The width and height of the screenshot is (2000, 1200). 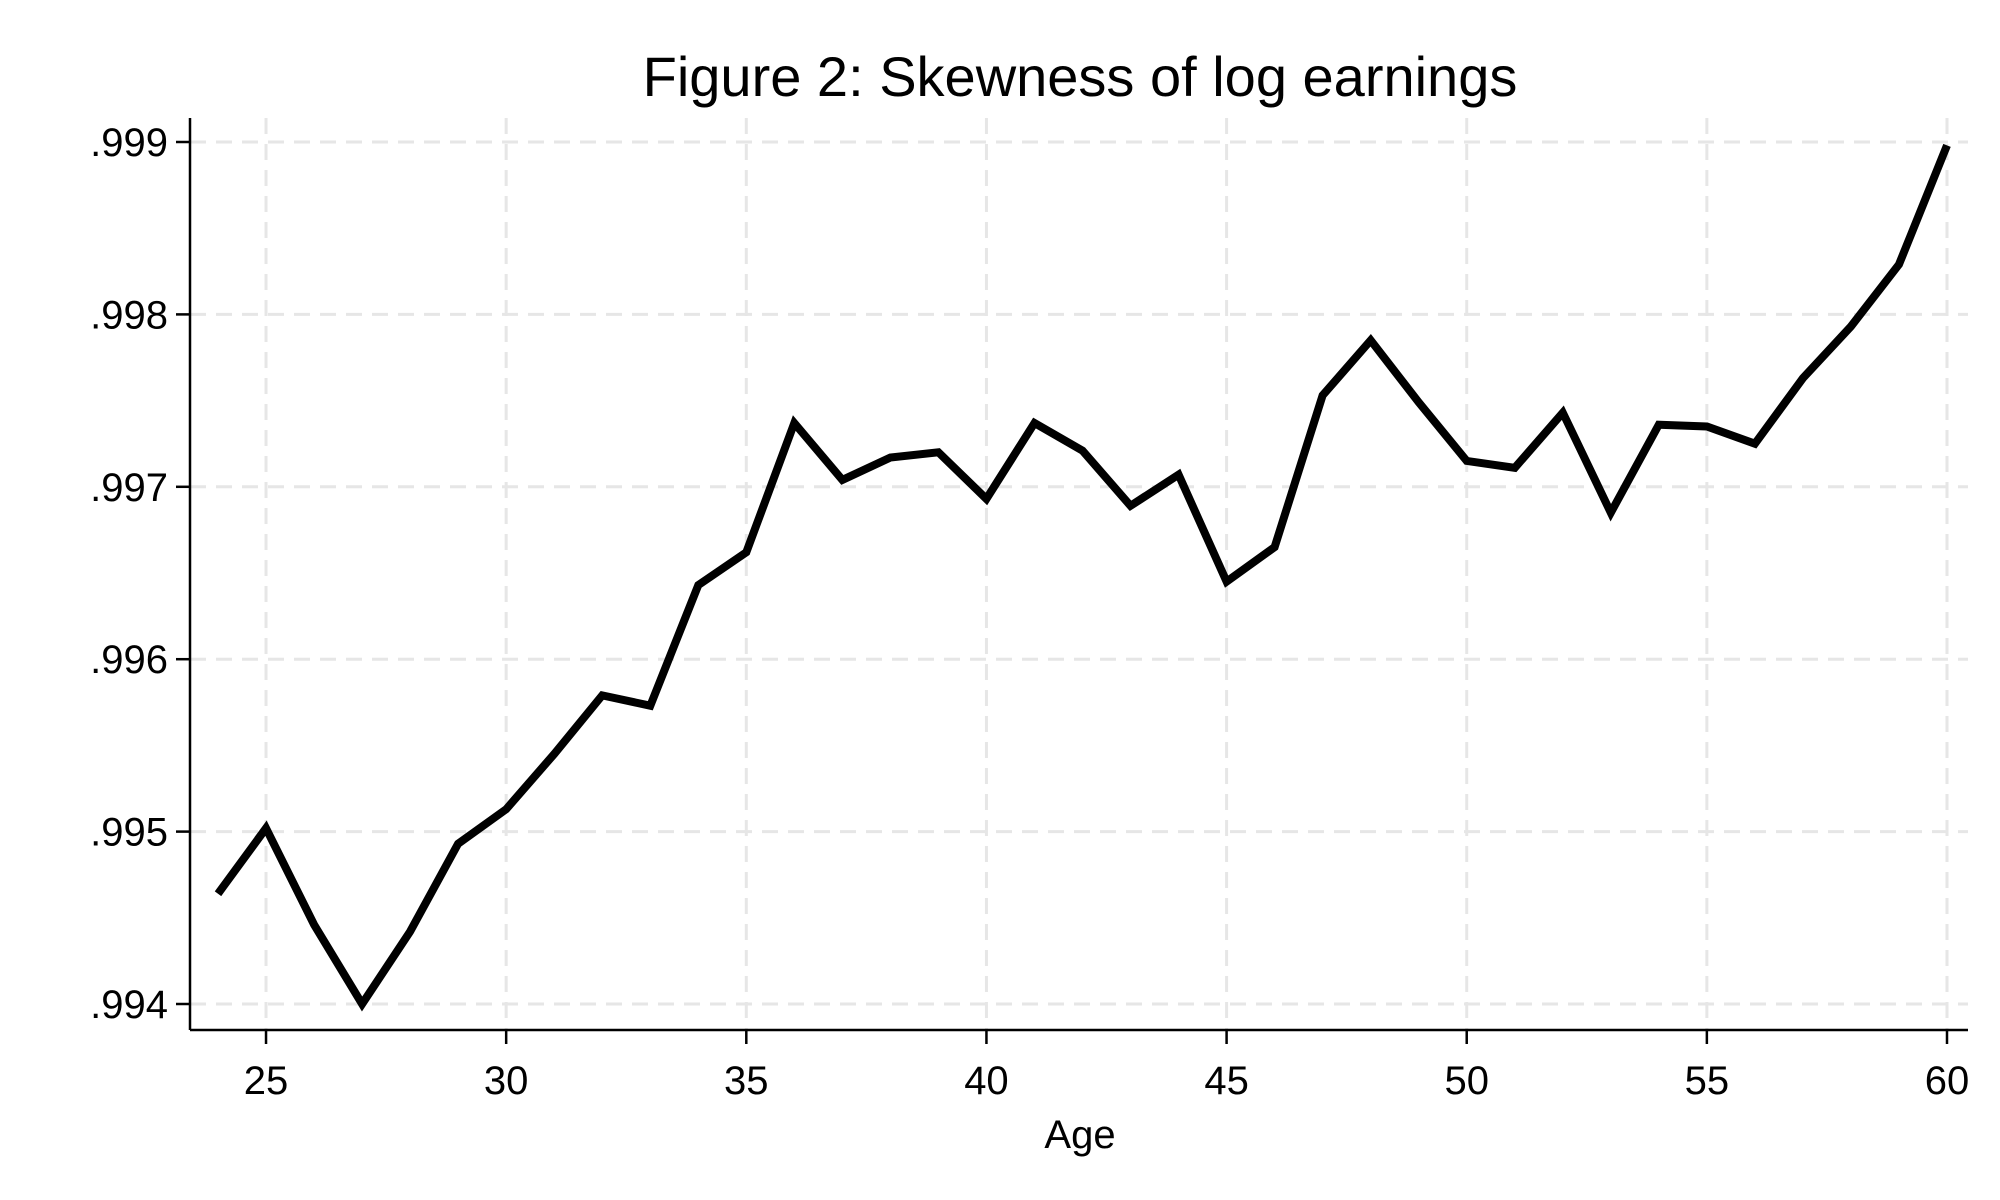 I want to click on x-tick-label: 55, so click(x=1707, y=1081).